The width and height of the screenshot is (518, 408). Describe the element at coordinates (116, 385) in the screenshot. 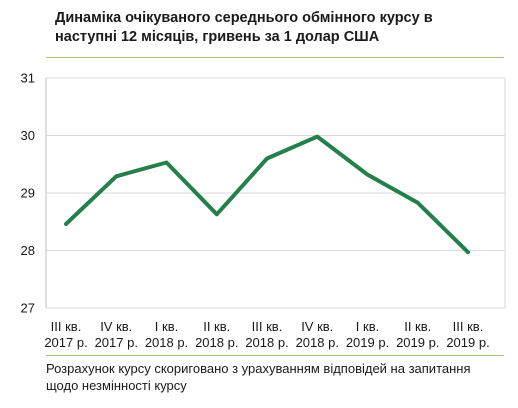

I see `footnote-line-2: щодо незмінності курсу` at that location.